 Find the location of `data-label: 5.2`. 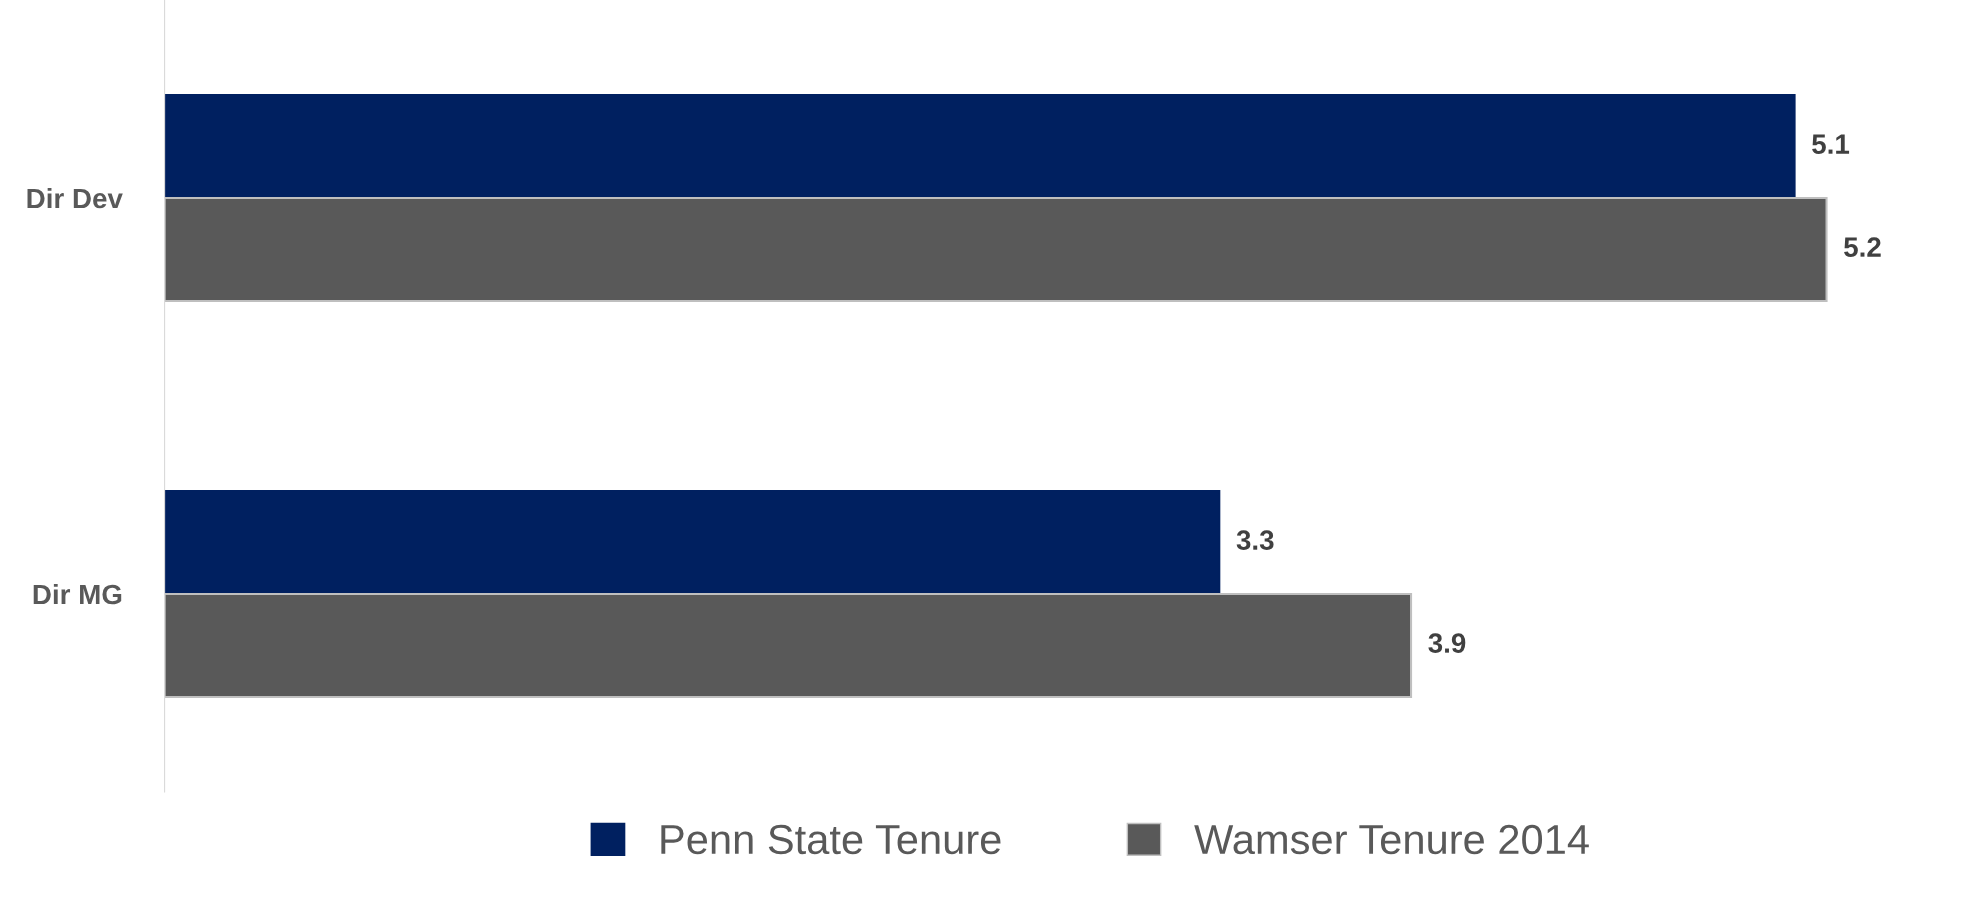

data-label: 5.2 is located at coordinates (1862, 247).